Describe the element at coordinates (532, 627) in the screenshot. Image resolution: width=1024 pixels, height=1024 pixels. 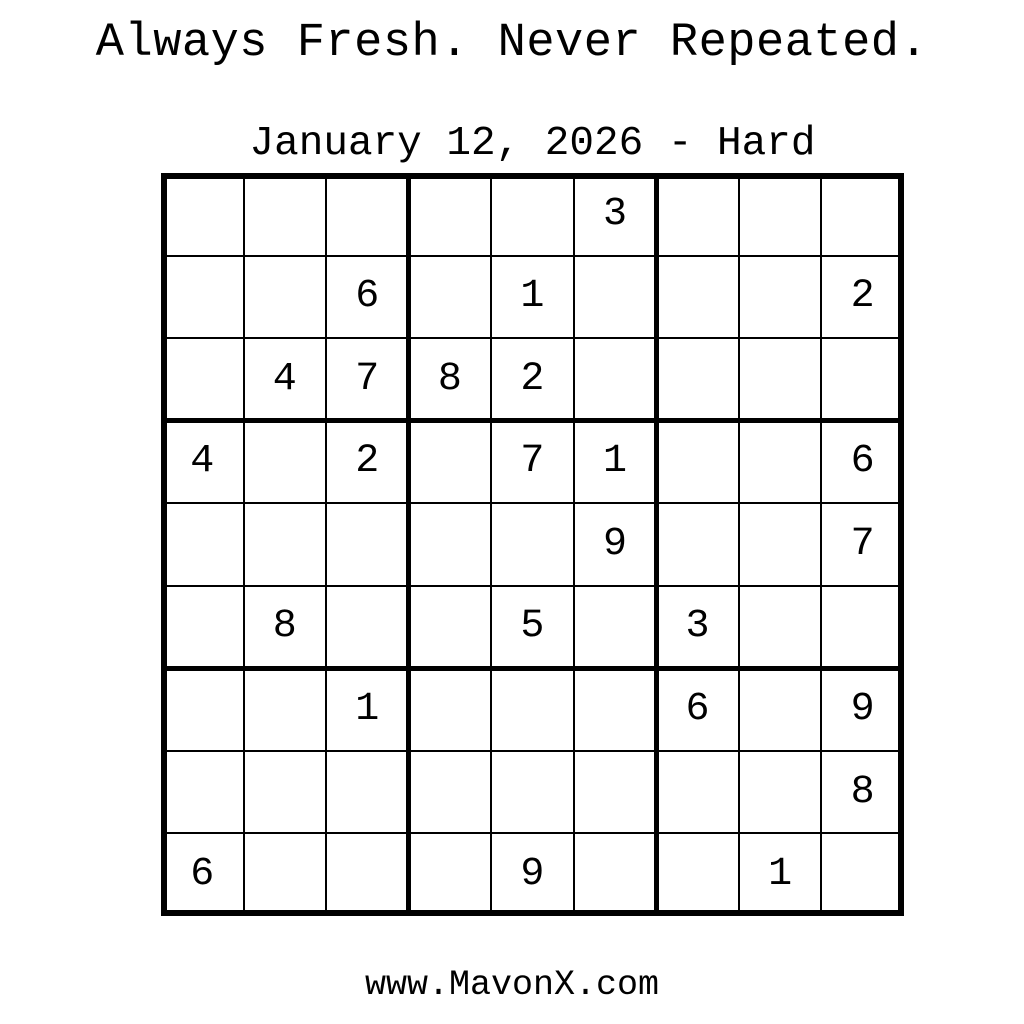
I see `given-cell: 5` at that location.